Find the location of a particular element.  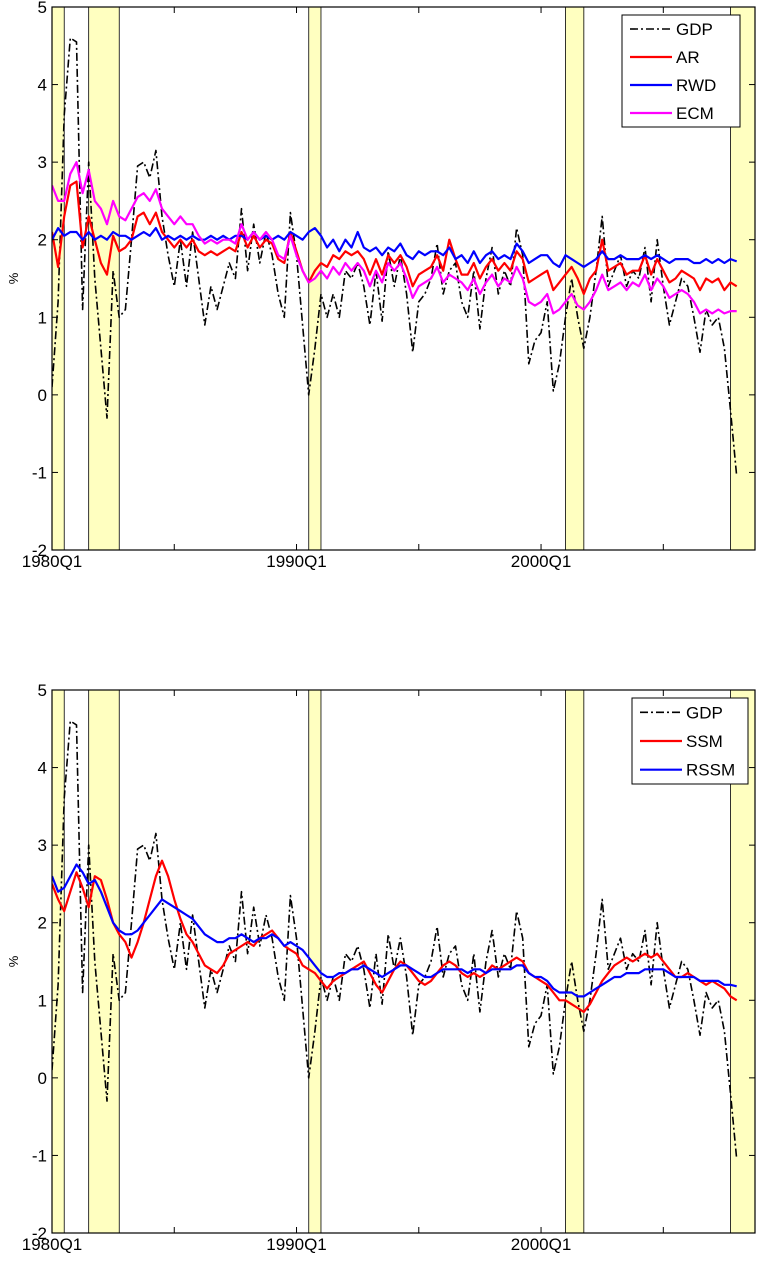

legend: GDP SSM RSSM is located at coordinates (690, 741).